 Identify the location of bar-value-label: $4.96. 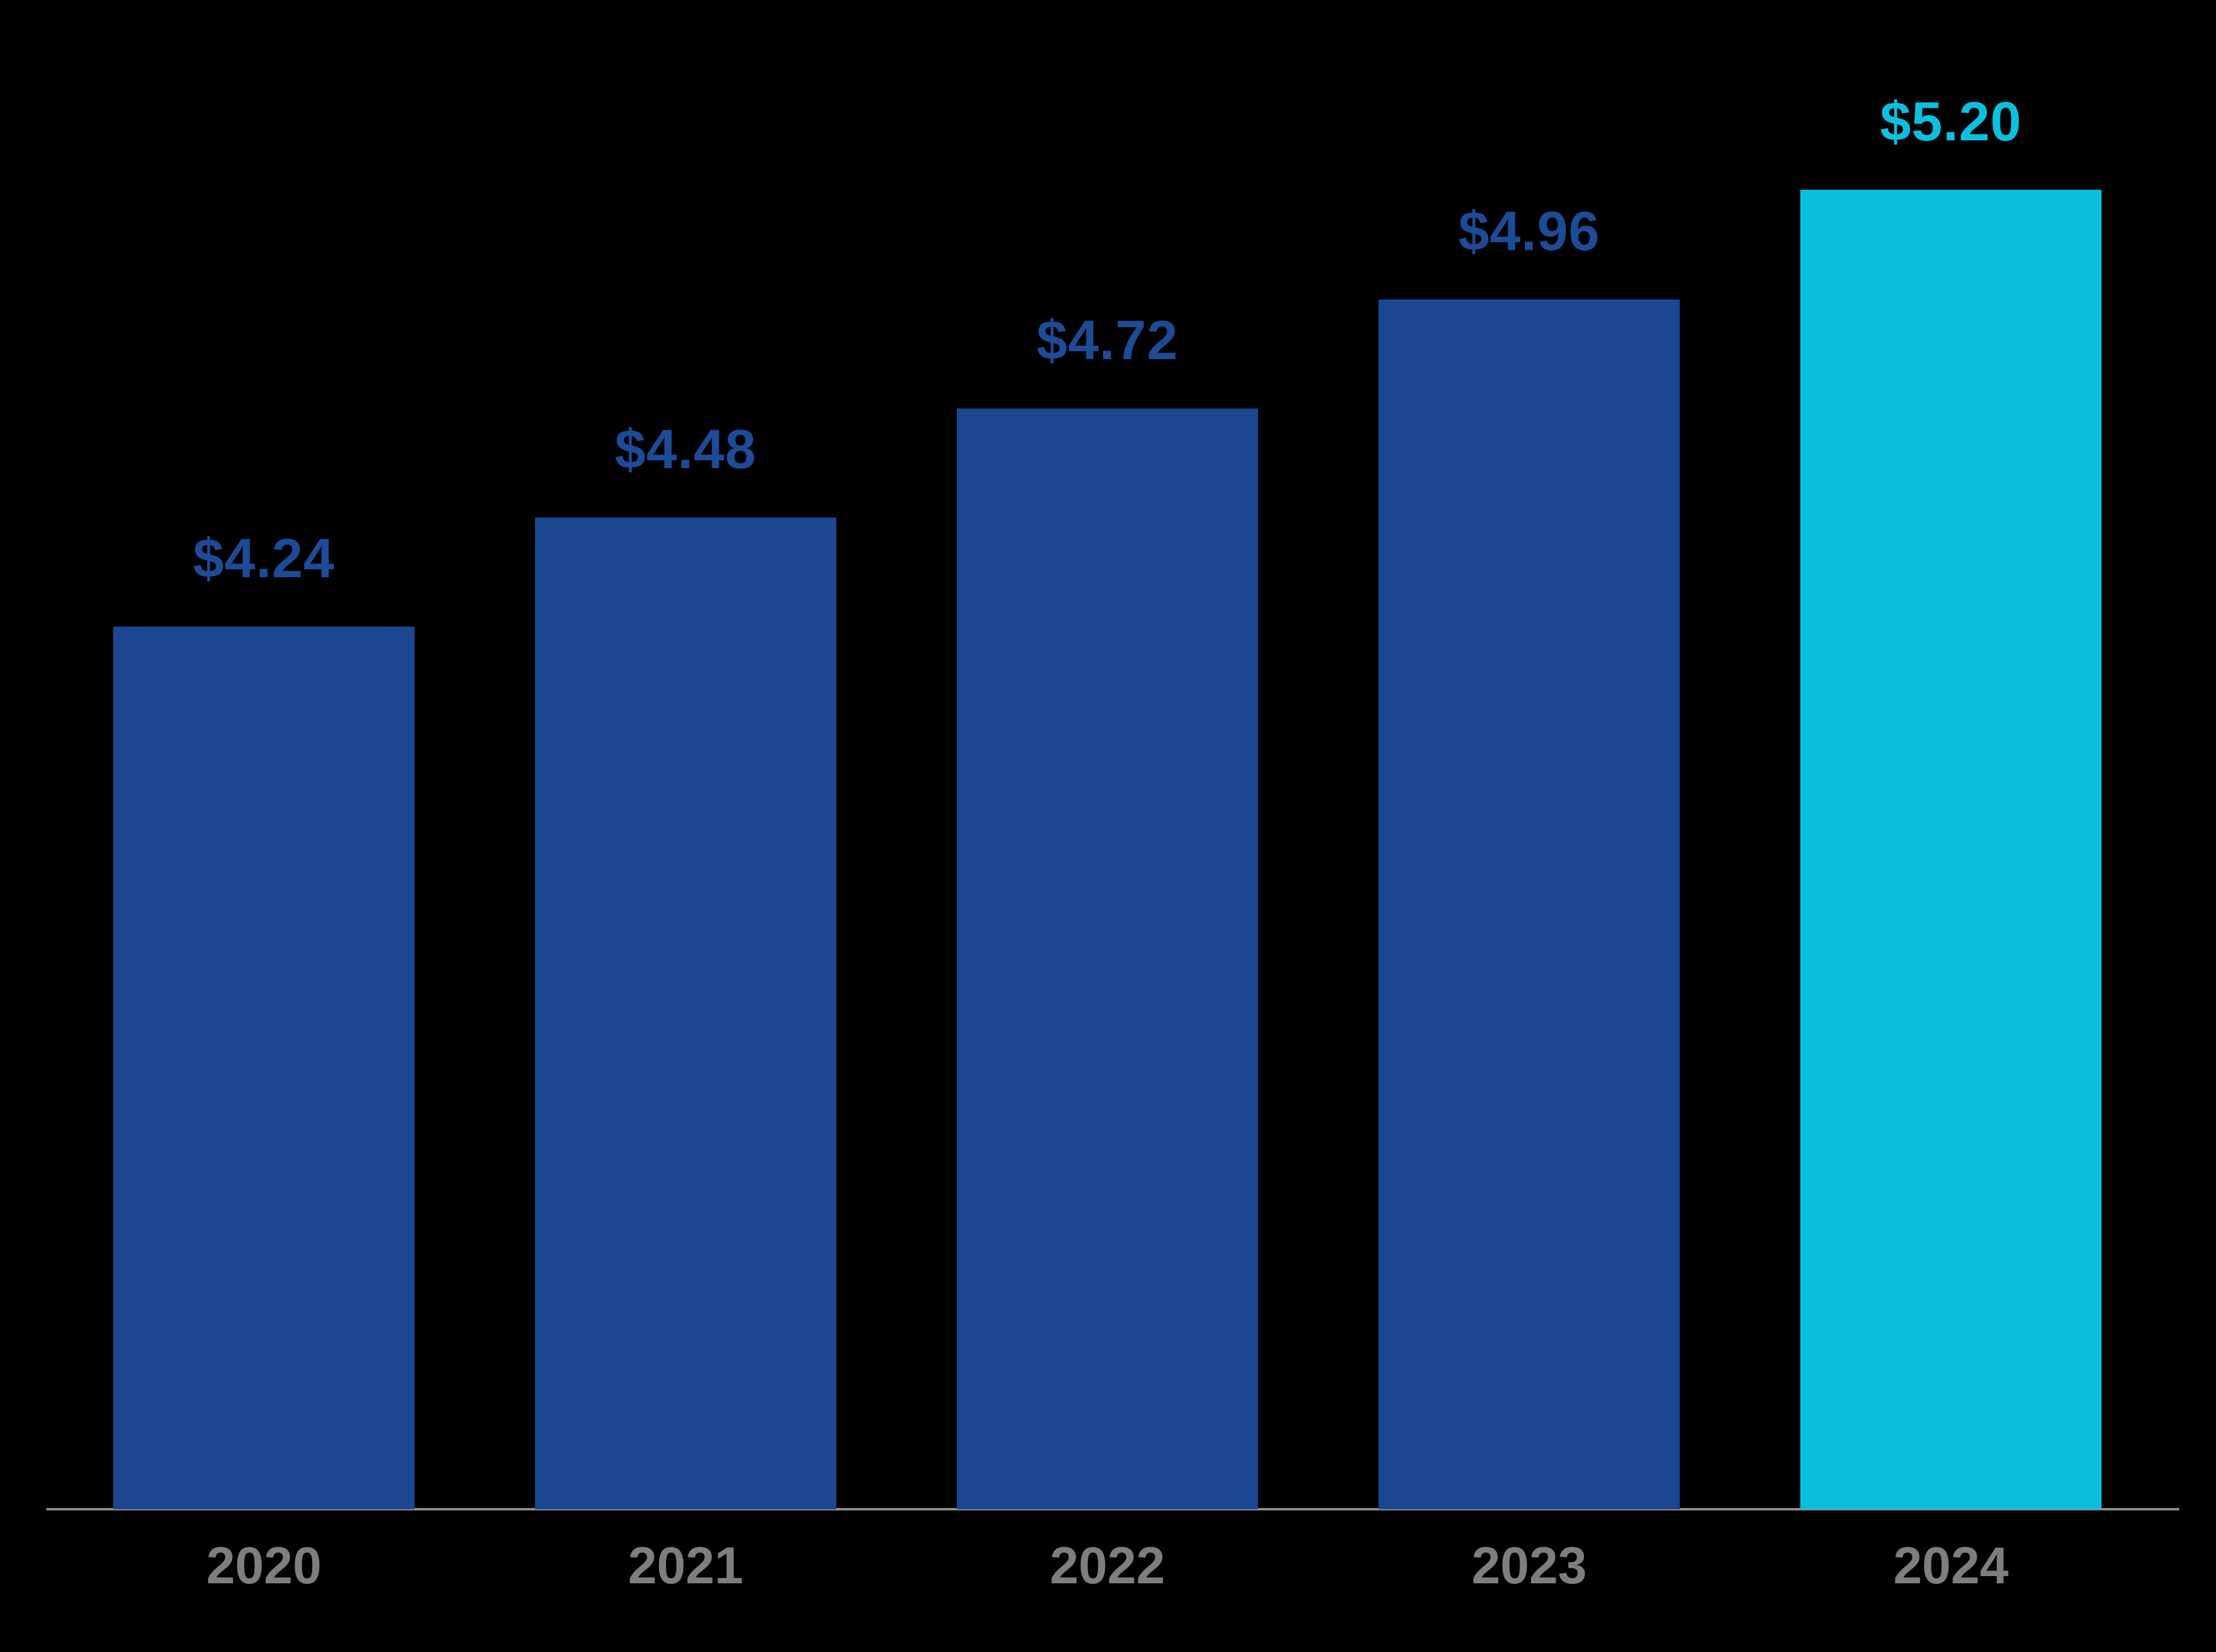
(1529, 231).